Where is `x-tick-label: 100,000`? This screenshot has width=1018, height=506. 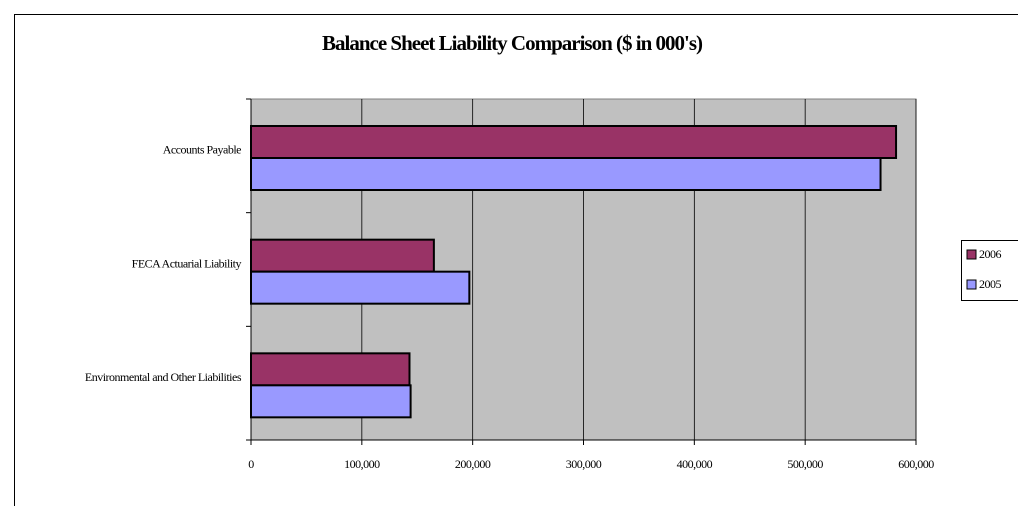
x-tick-label: 100,000 is located at coordinates (362, 464).